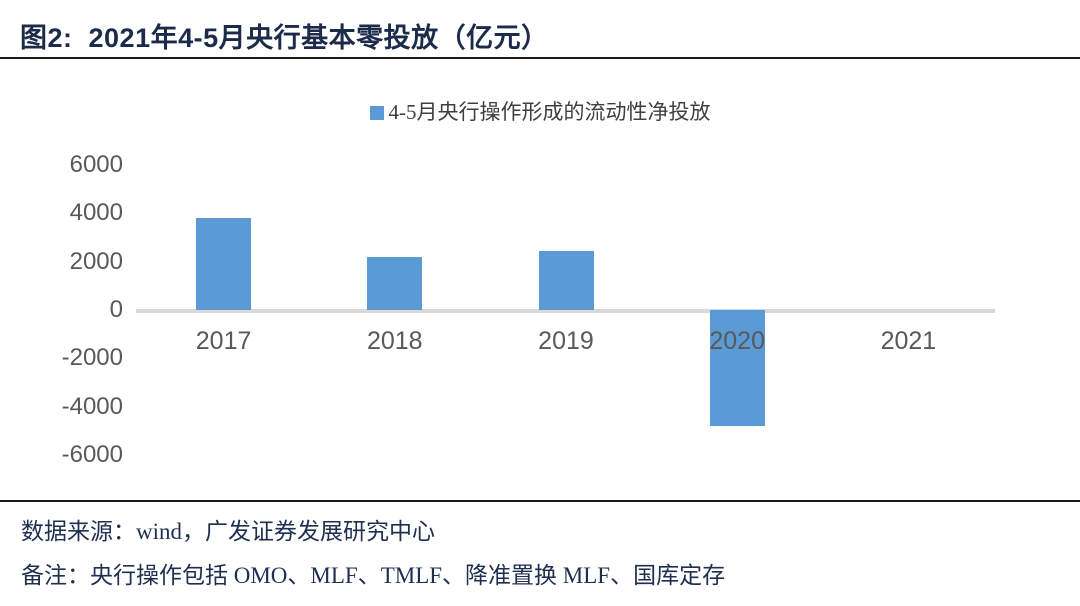  Describe the element at coordinates (737, 341) in the screenshot. I see `x-axis-label: 2020` at that location.